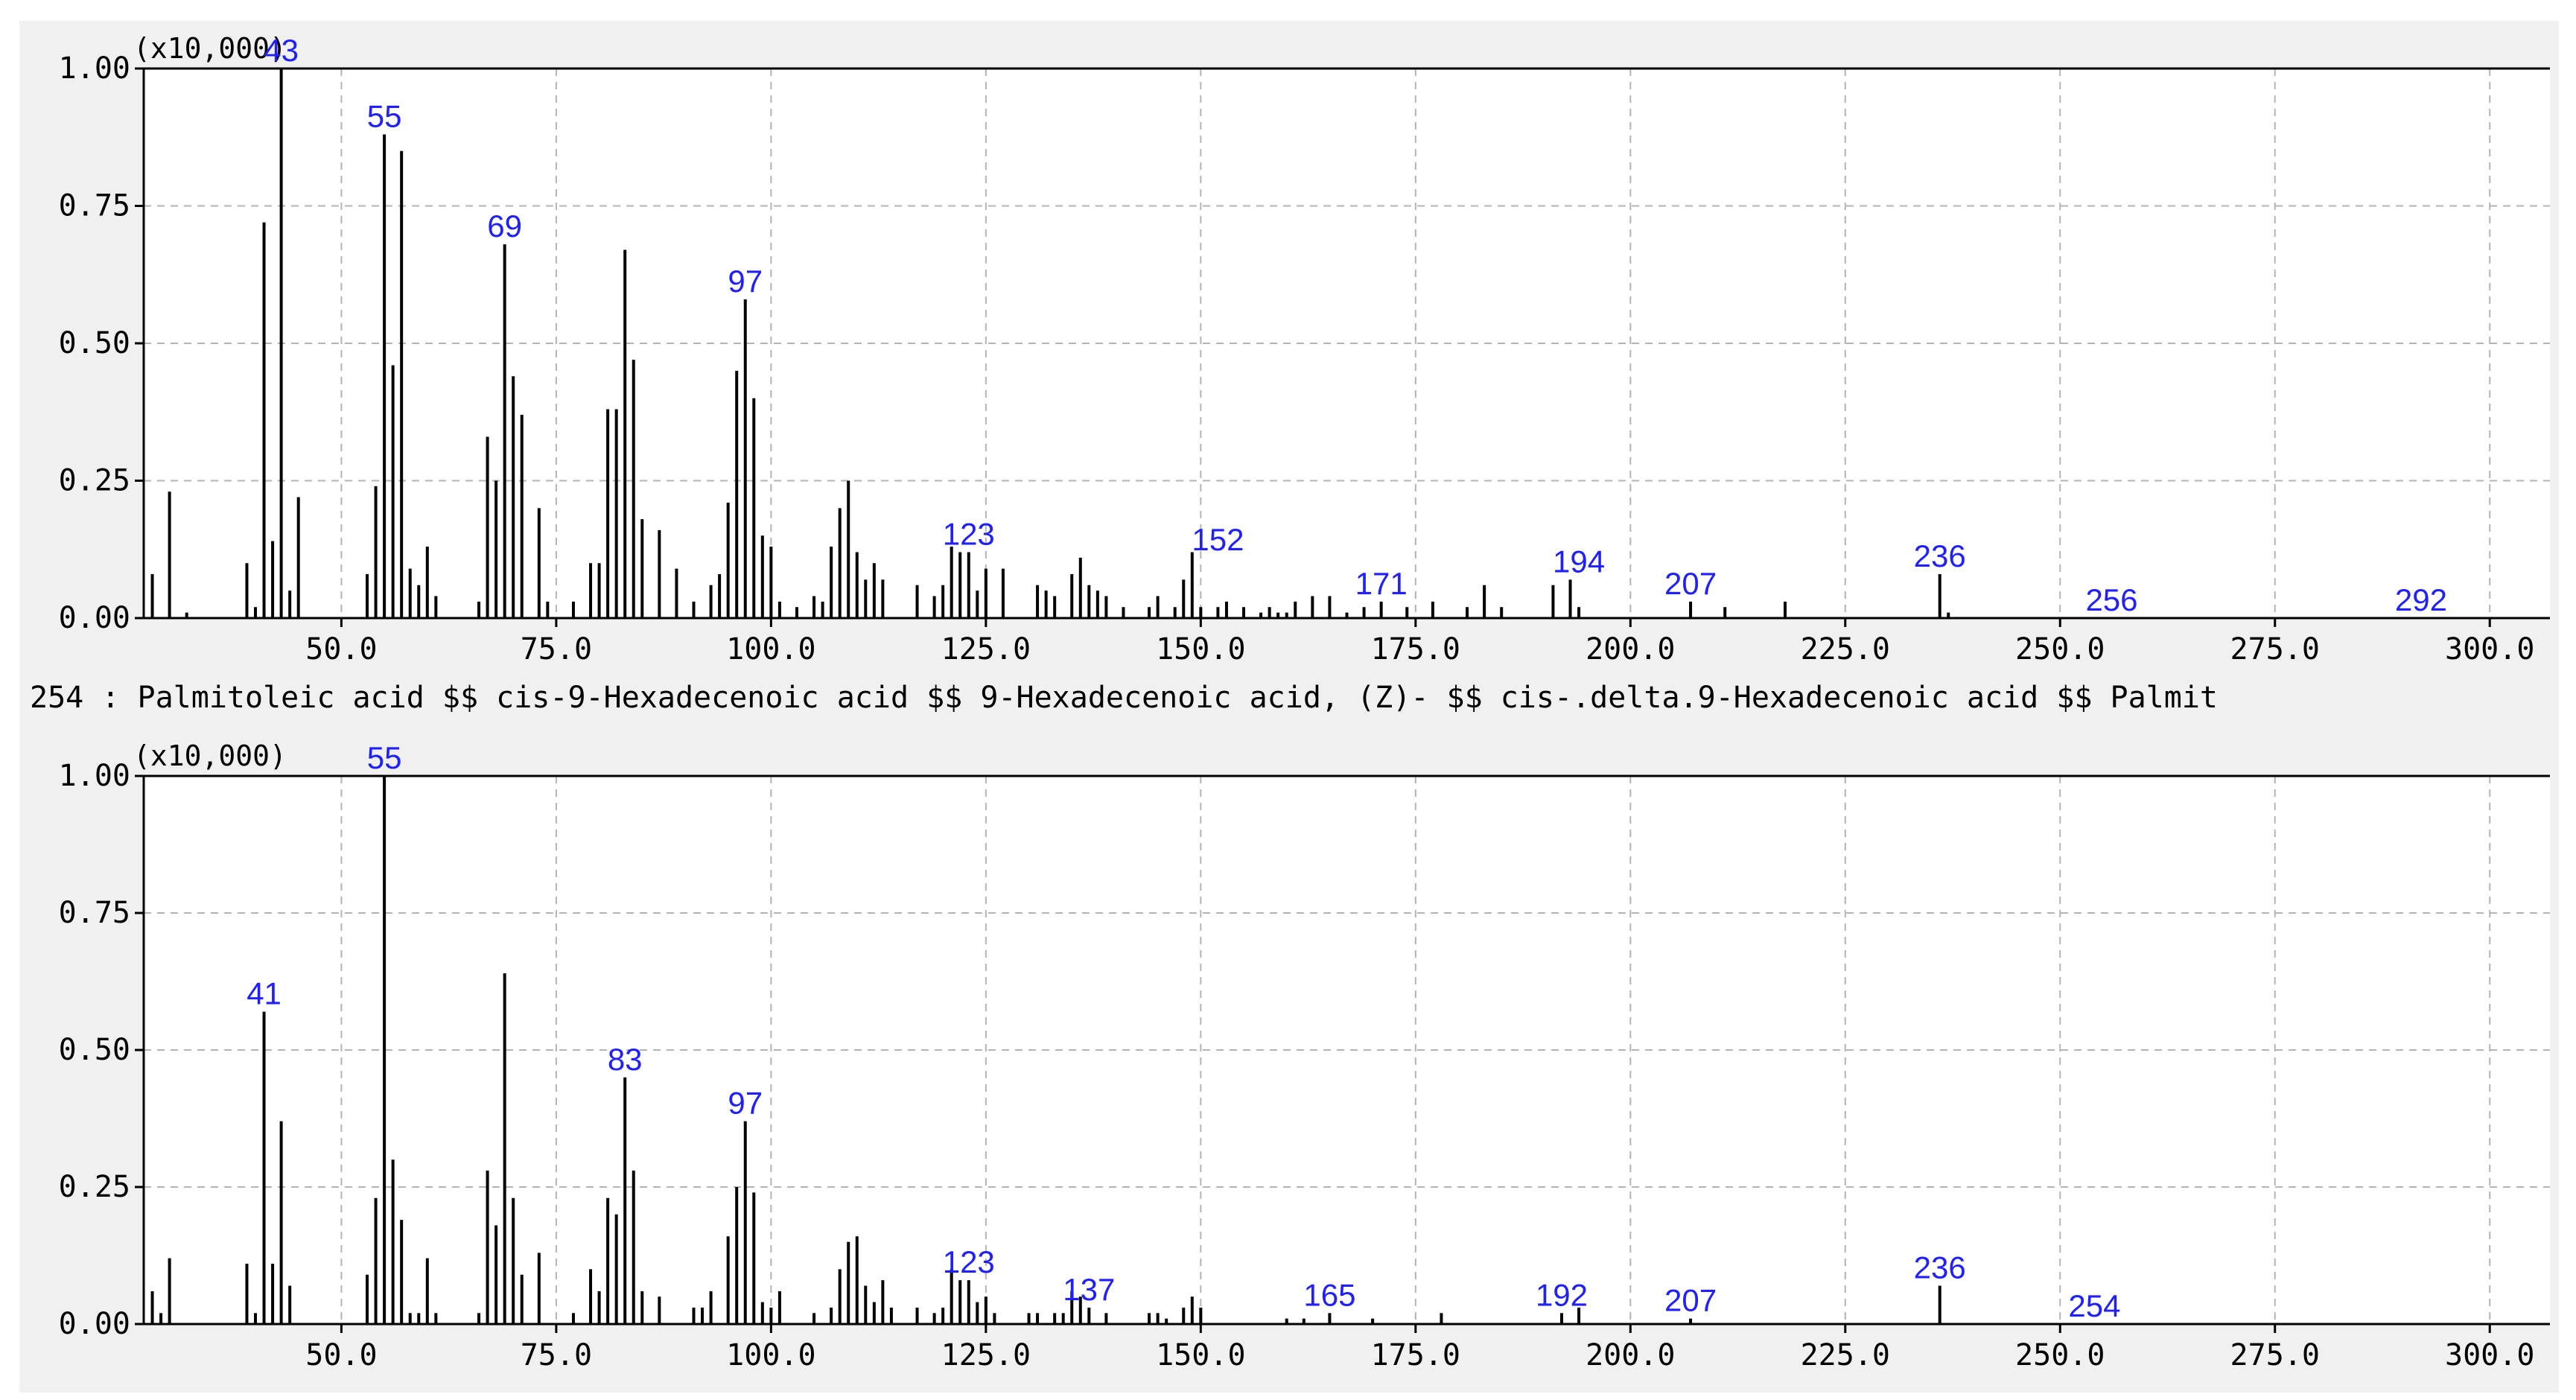 The height and width of the screenshot is (1400, 2576). I want to click on top-x-tick-label: 125.0, so click(986, 649).